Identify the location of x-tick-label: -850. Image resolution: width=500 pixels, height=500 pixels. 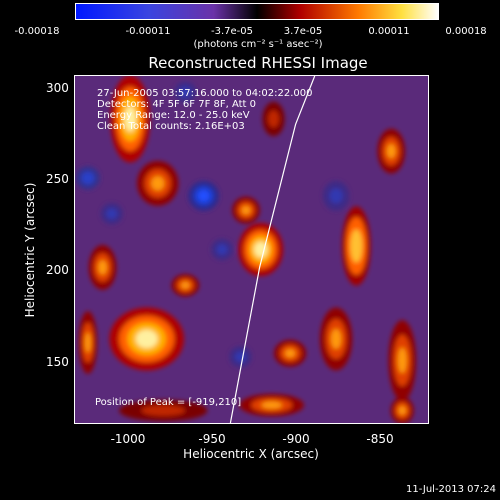
(380, 439).